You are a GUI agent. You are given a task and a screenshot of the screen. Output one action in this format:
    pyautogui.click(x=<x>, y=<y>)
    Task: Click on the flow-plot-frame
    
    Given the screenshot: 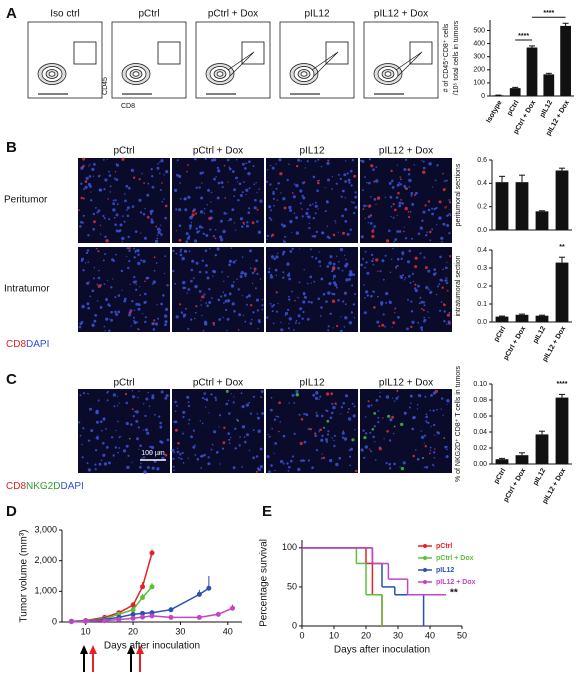 What is the action you would take?
    pyautogui.click(x=149, y=60)
    